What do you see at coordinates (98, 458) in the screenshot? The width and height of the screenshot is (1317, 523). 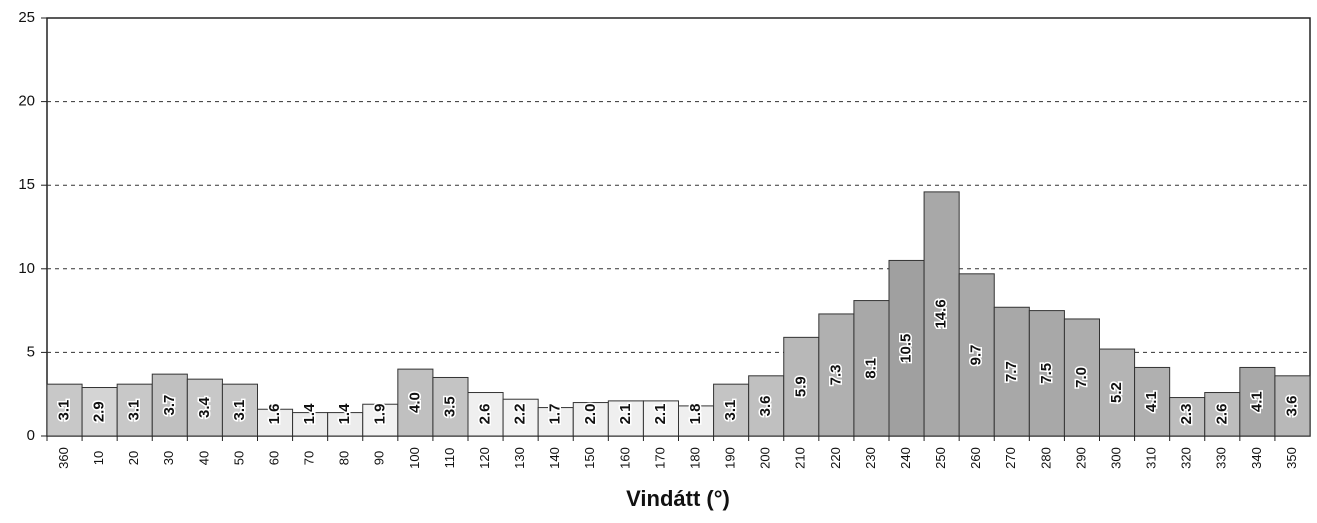 I see `x-tick-label: 10` at bounding box center [98, 458].